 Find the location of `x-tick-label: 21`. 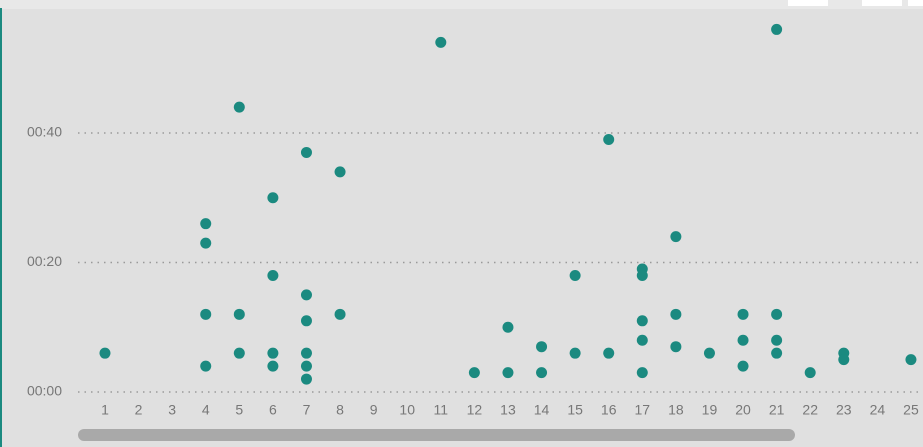

x-tick-label: 21 is located at coordinates (777, 410).